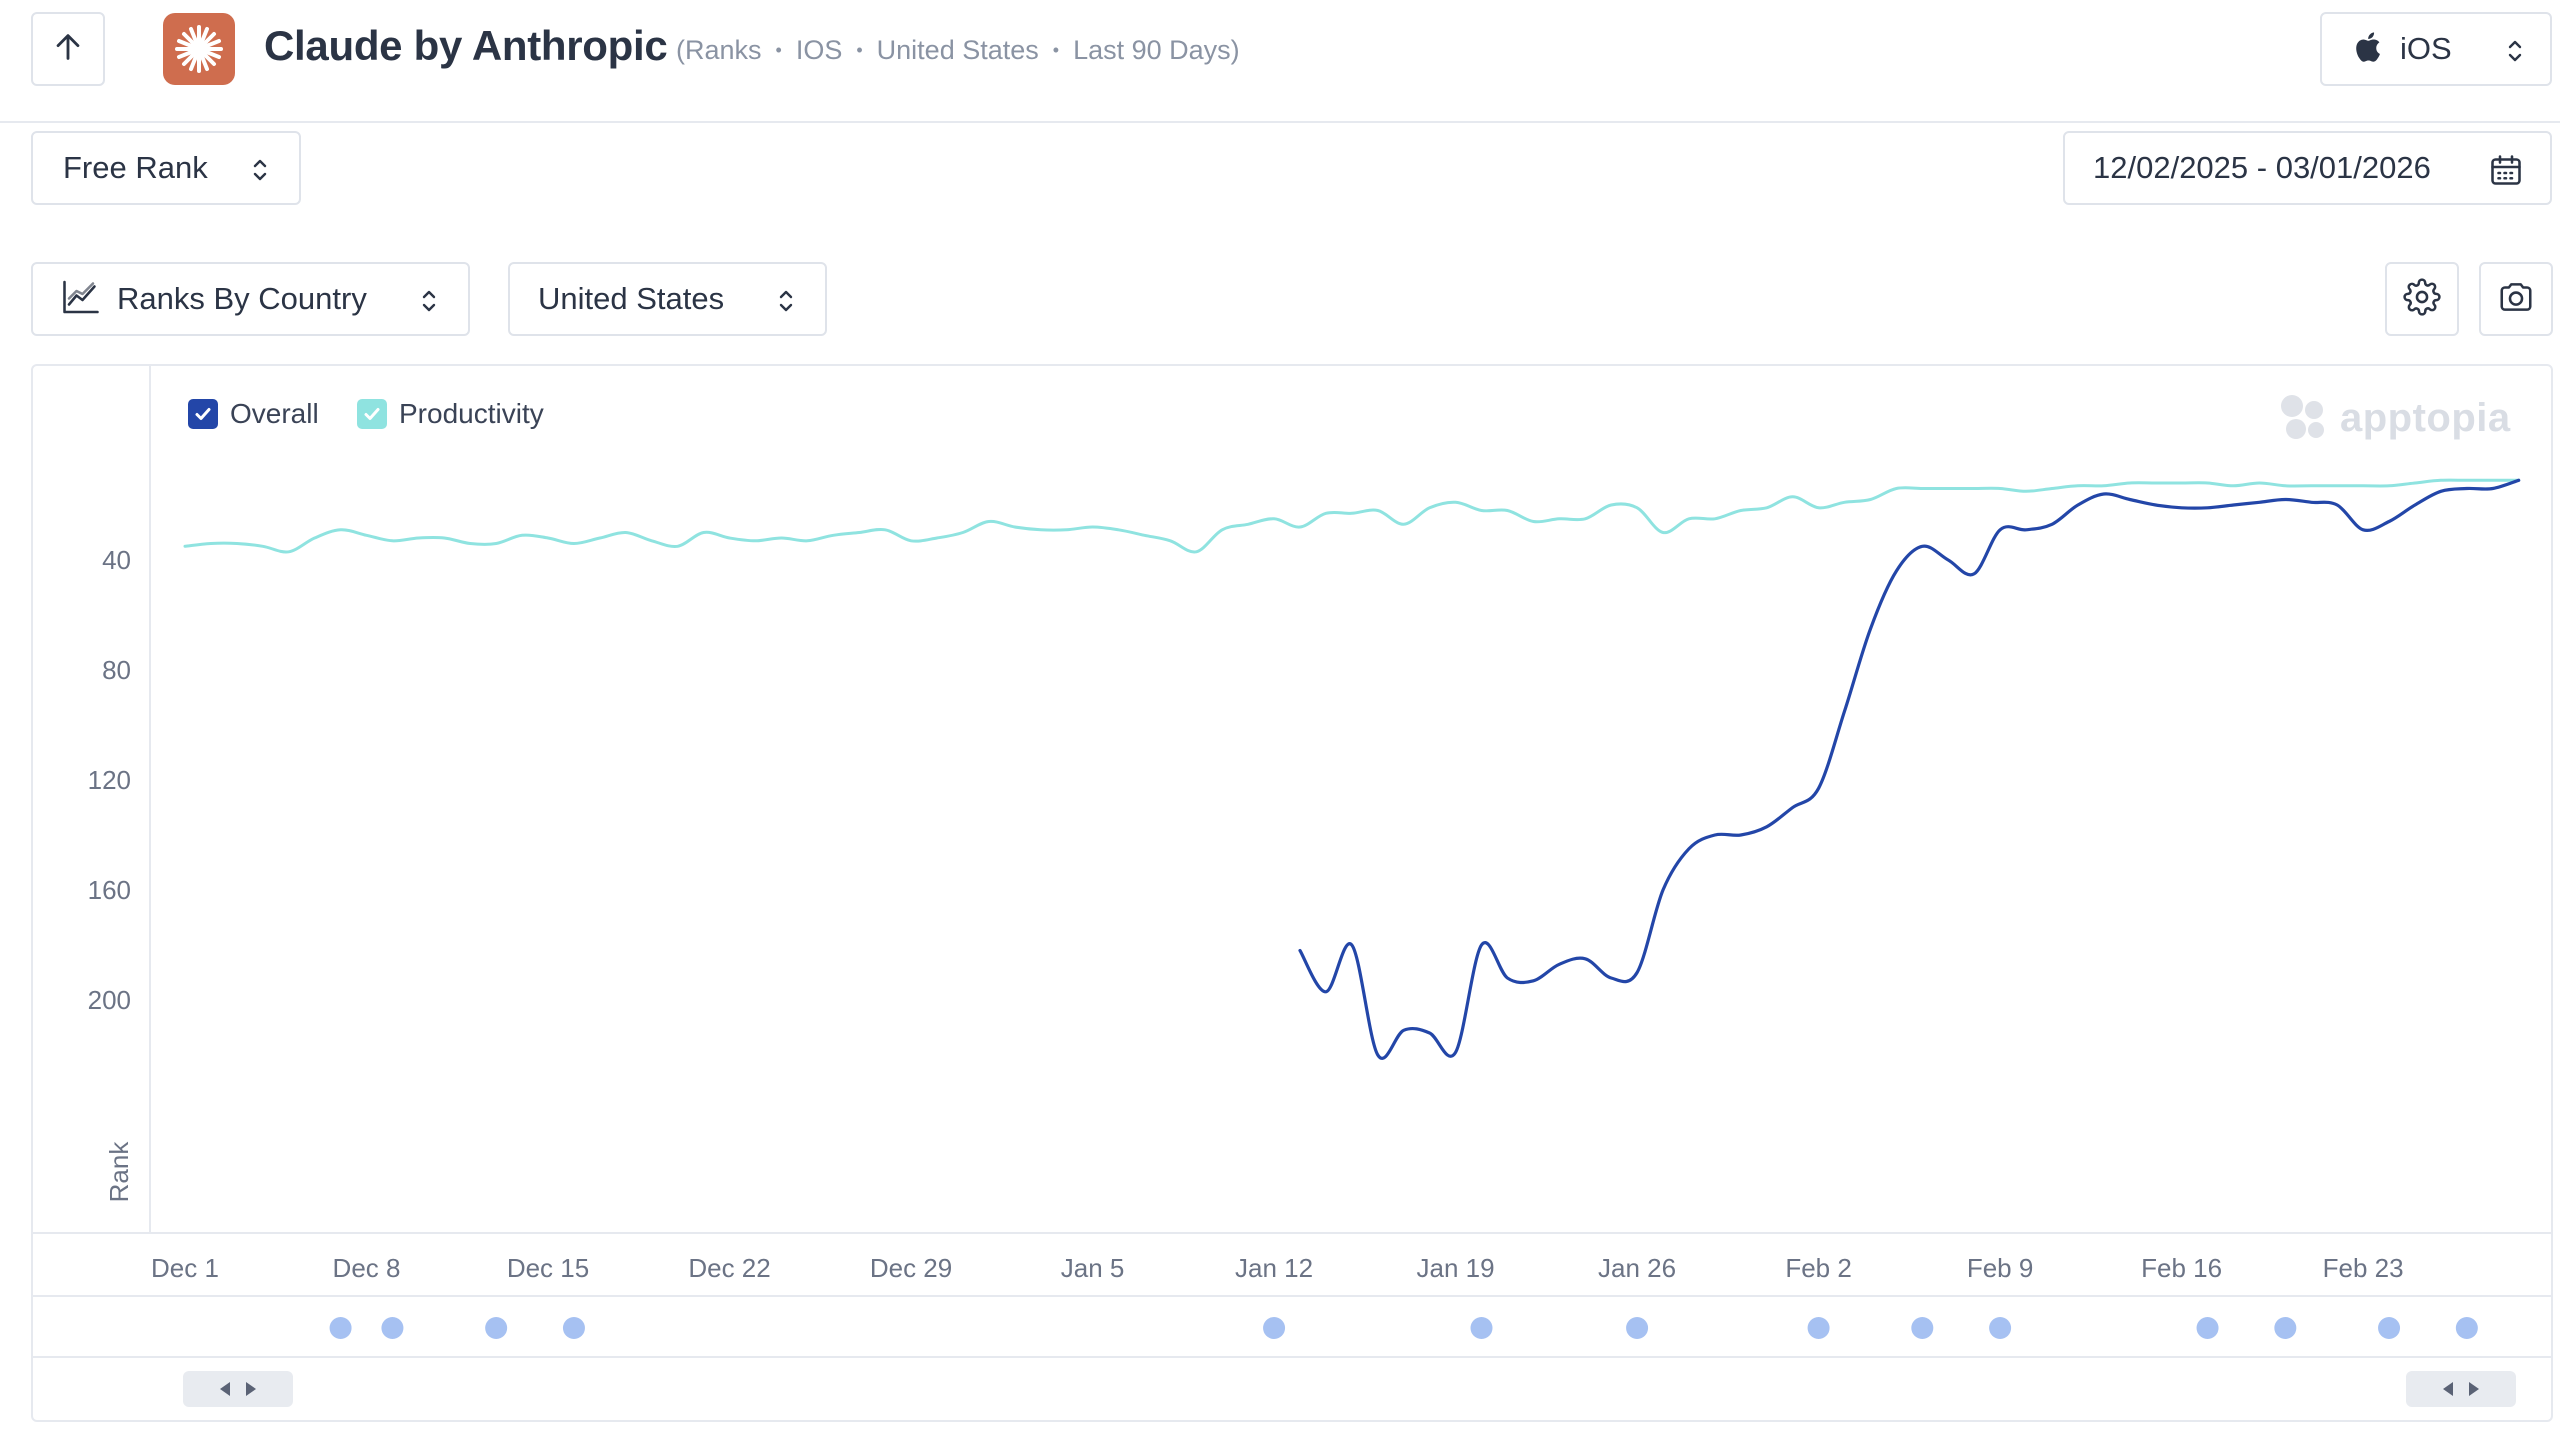 This screenshot has height=1429, width=2560. I want to click on country-select: United States, so click(667, 299).